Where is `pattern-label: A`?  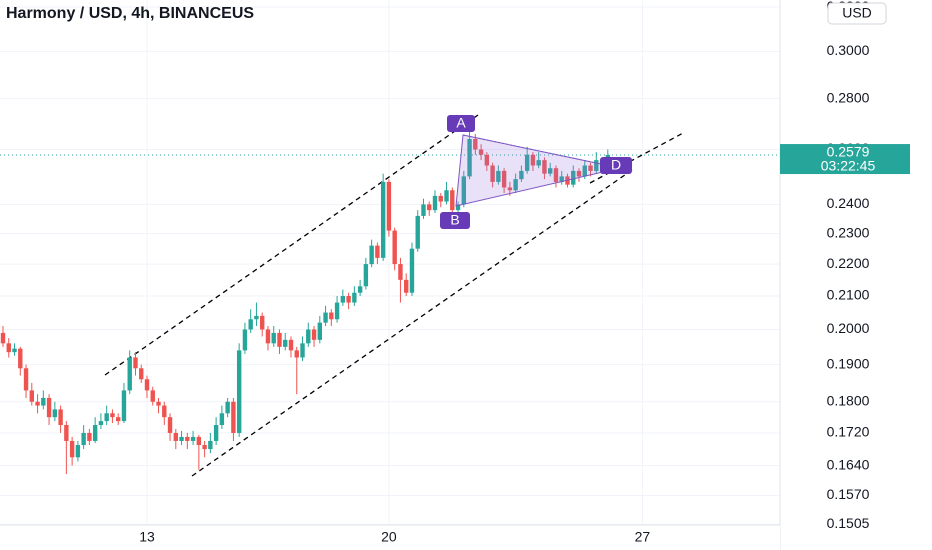
pattern-label: A is located at coordinates (461, 123).